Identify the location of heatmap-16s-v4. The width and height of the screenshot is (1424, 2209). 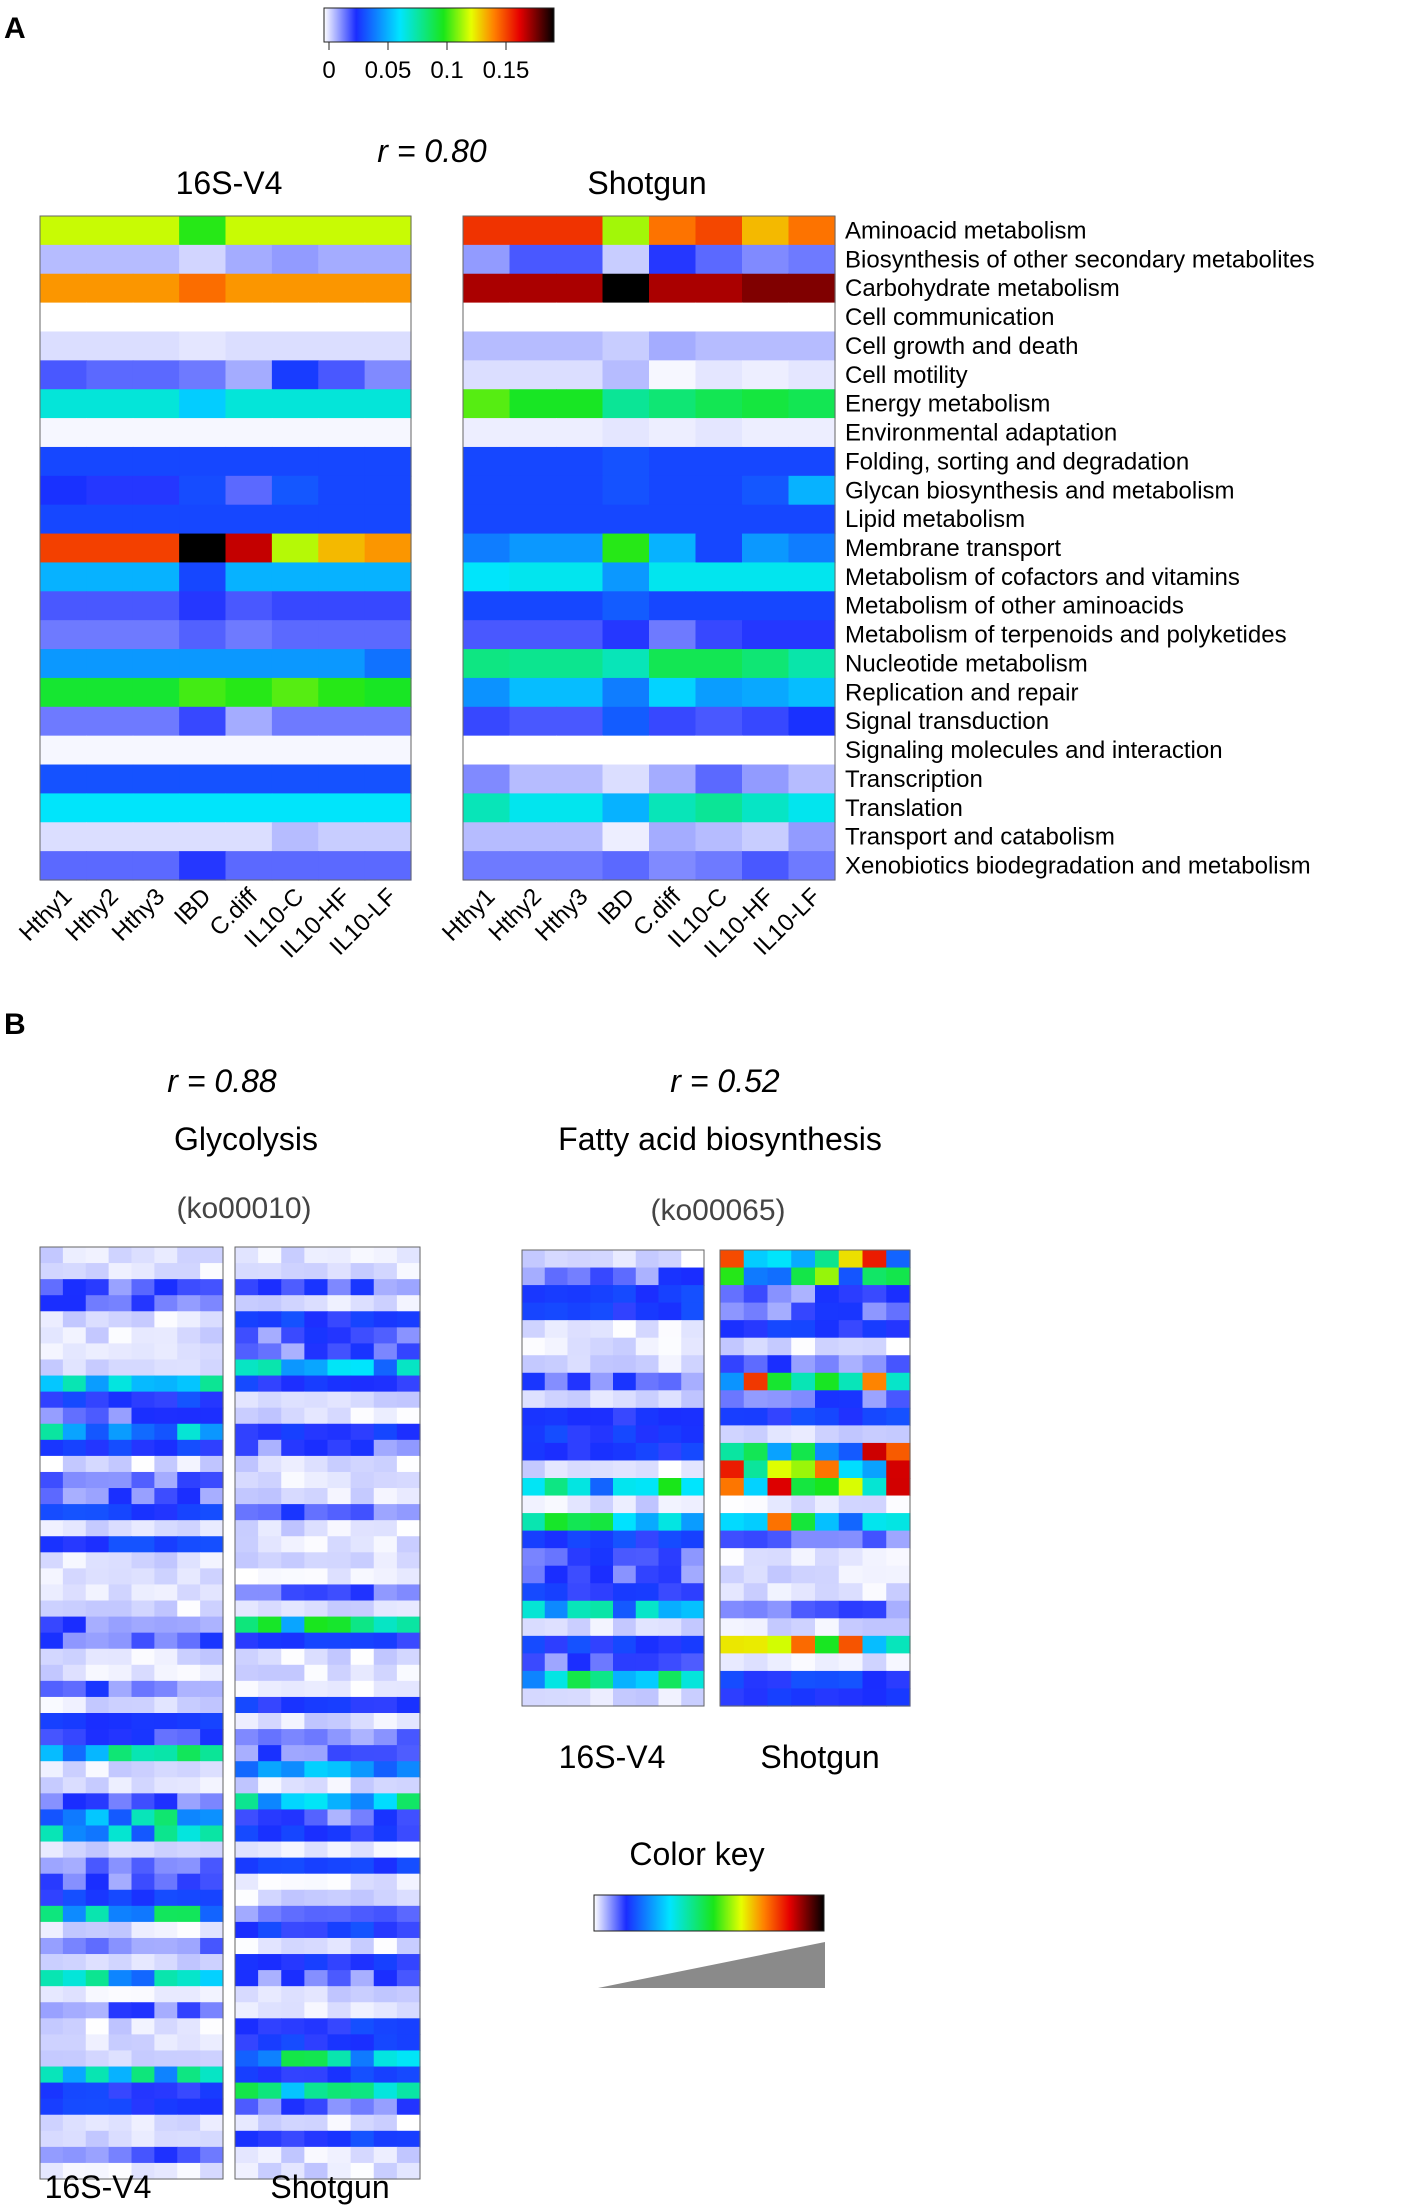
(225, 548).